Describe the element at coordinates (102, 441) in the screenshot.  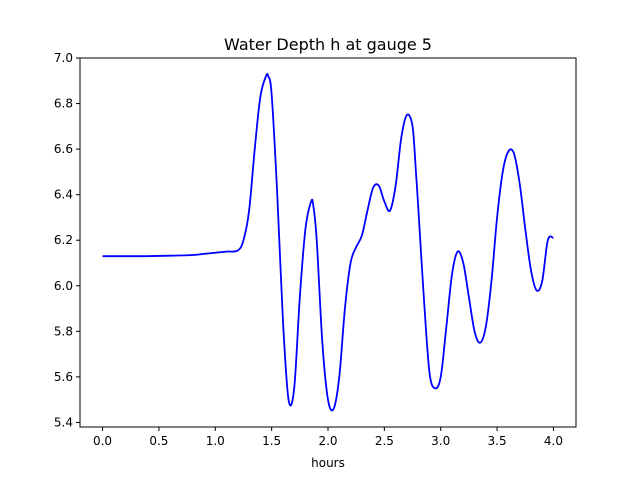
I see `x-tick-label: 0.0` at that location.